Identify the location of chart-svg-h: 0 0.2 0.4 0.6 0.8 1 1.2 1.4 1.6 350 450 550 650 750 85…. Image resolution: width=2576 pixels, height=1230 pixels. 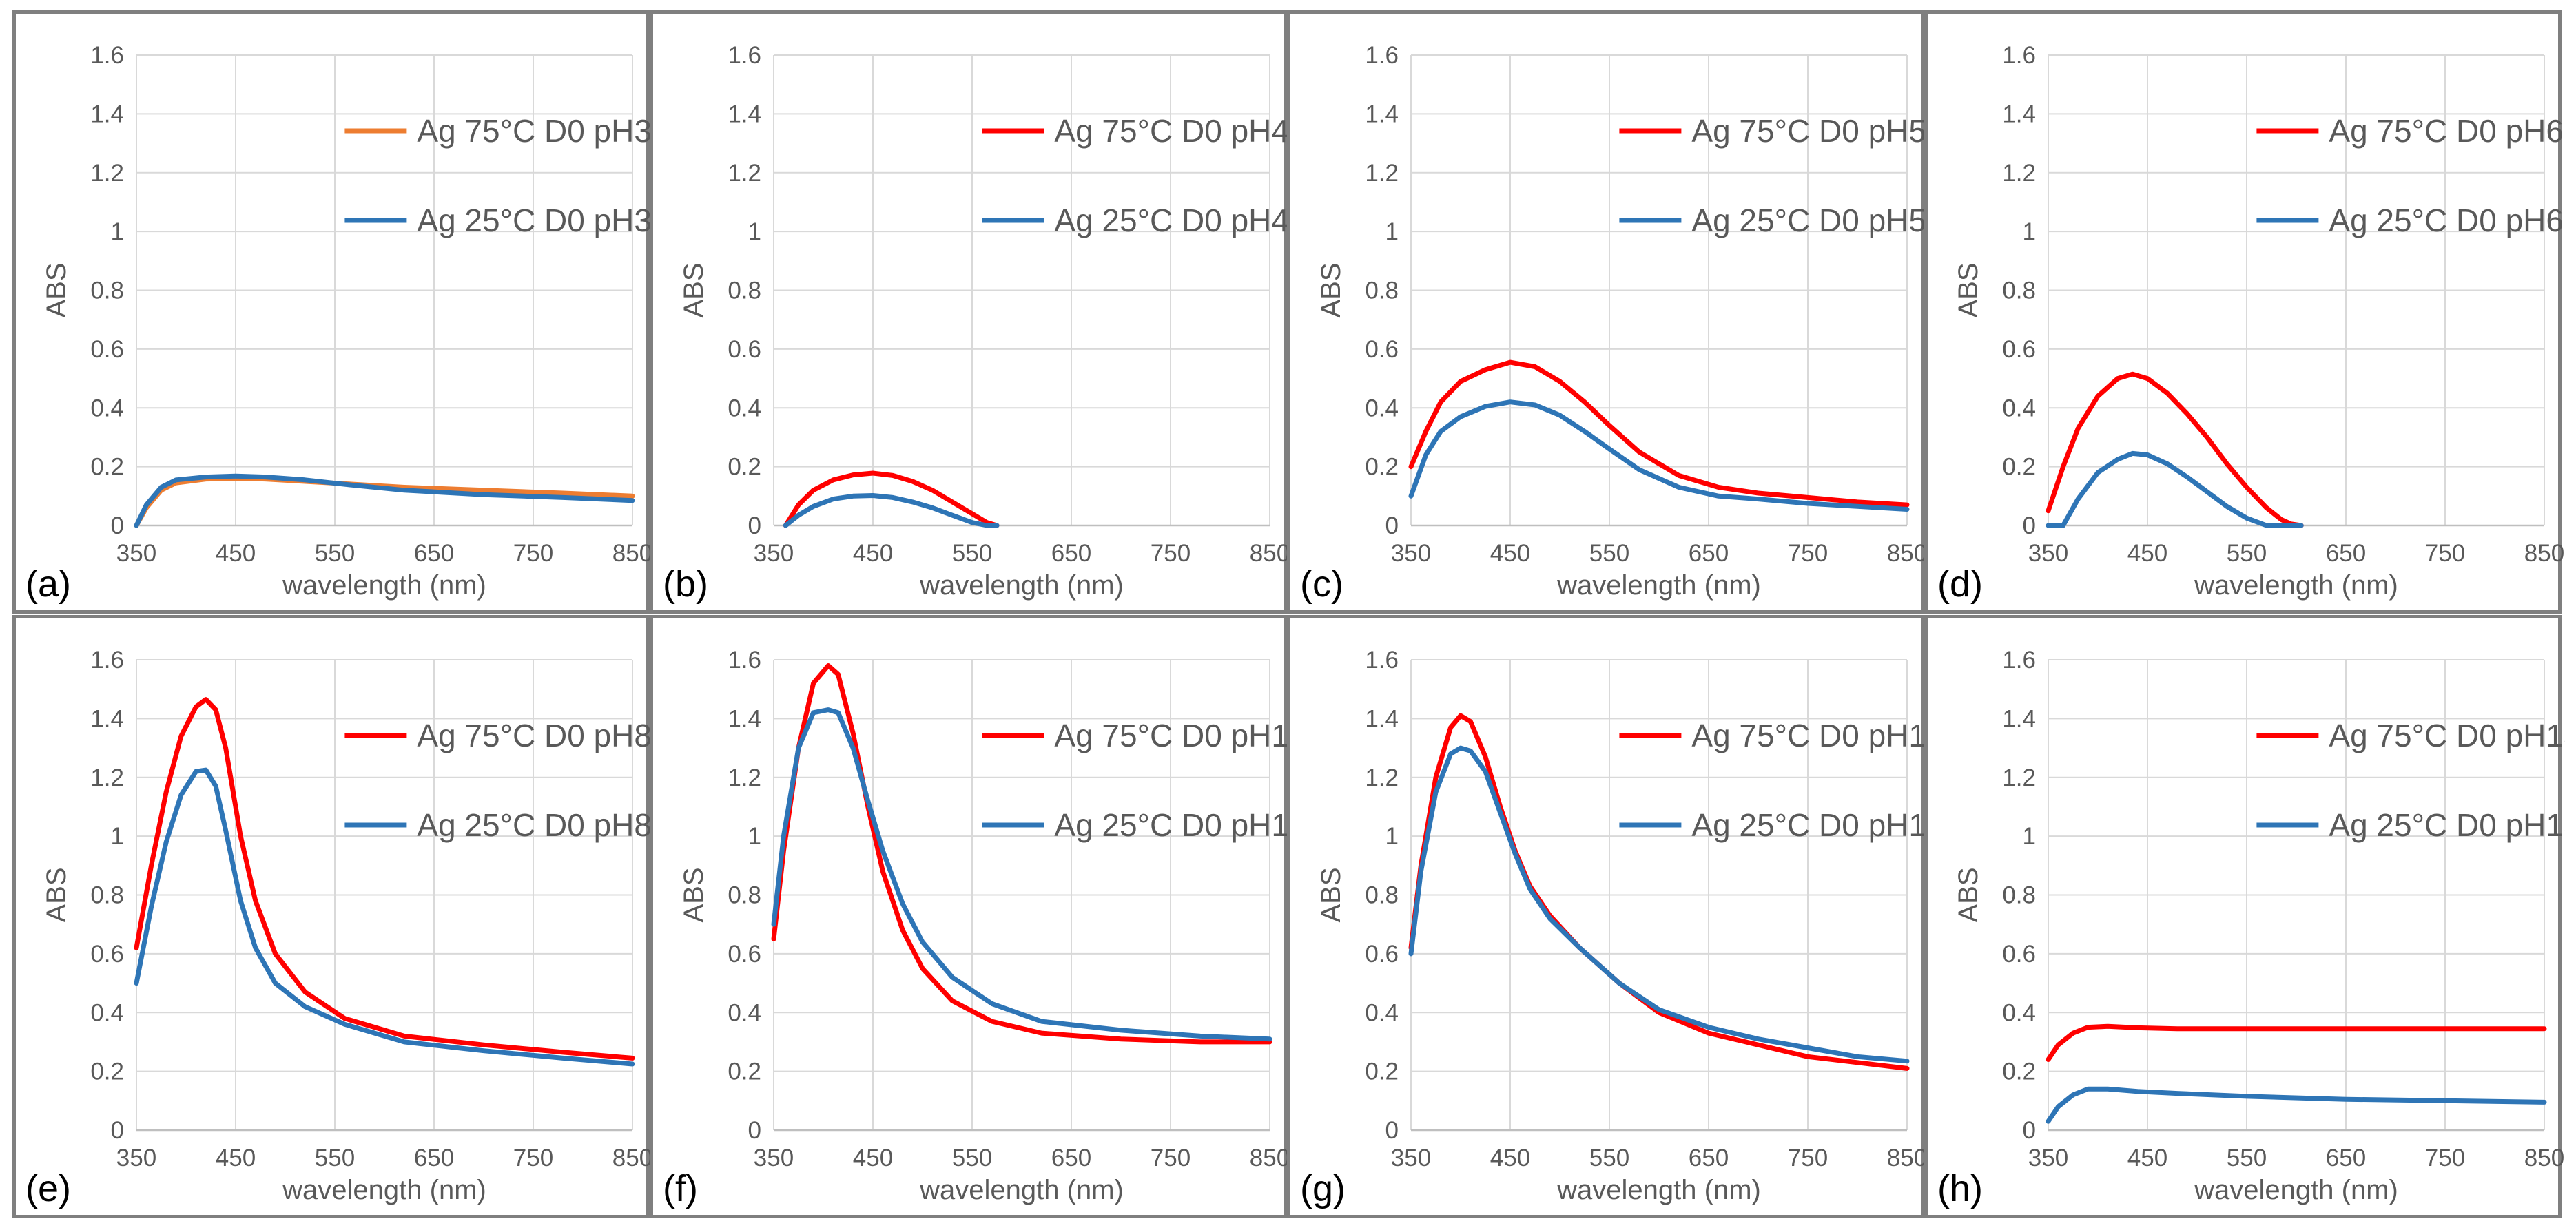
(2251, 928).